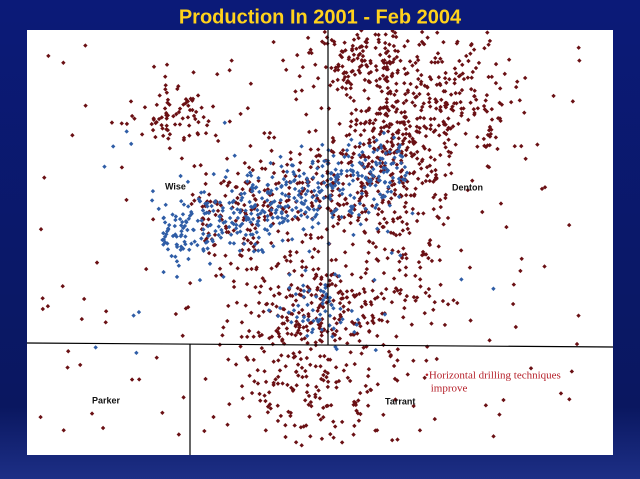 The height and width of the screenshot is (479, 640). I want to click on county-label: Wise, so click(175, 186).